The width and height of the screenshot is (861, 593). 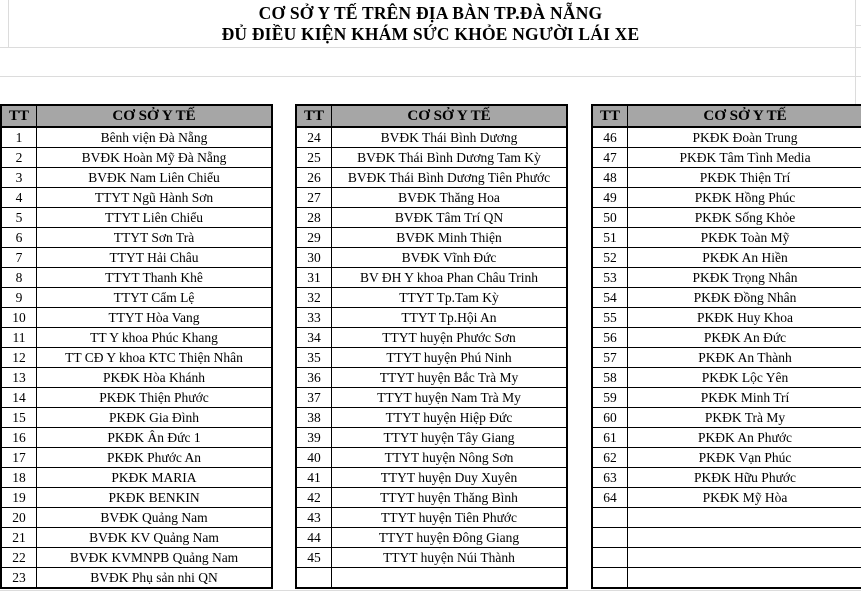 I want to click on cell-tt: 40, so click(x=313, y=457).